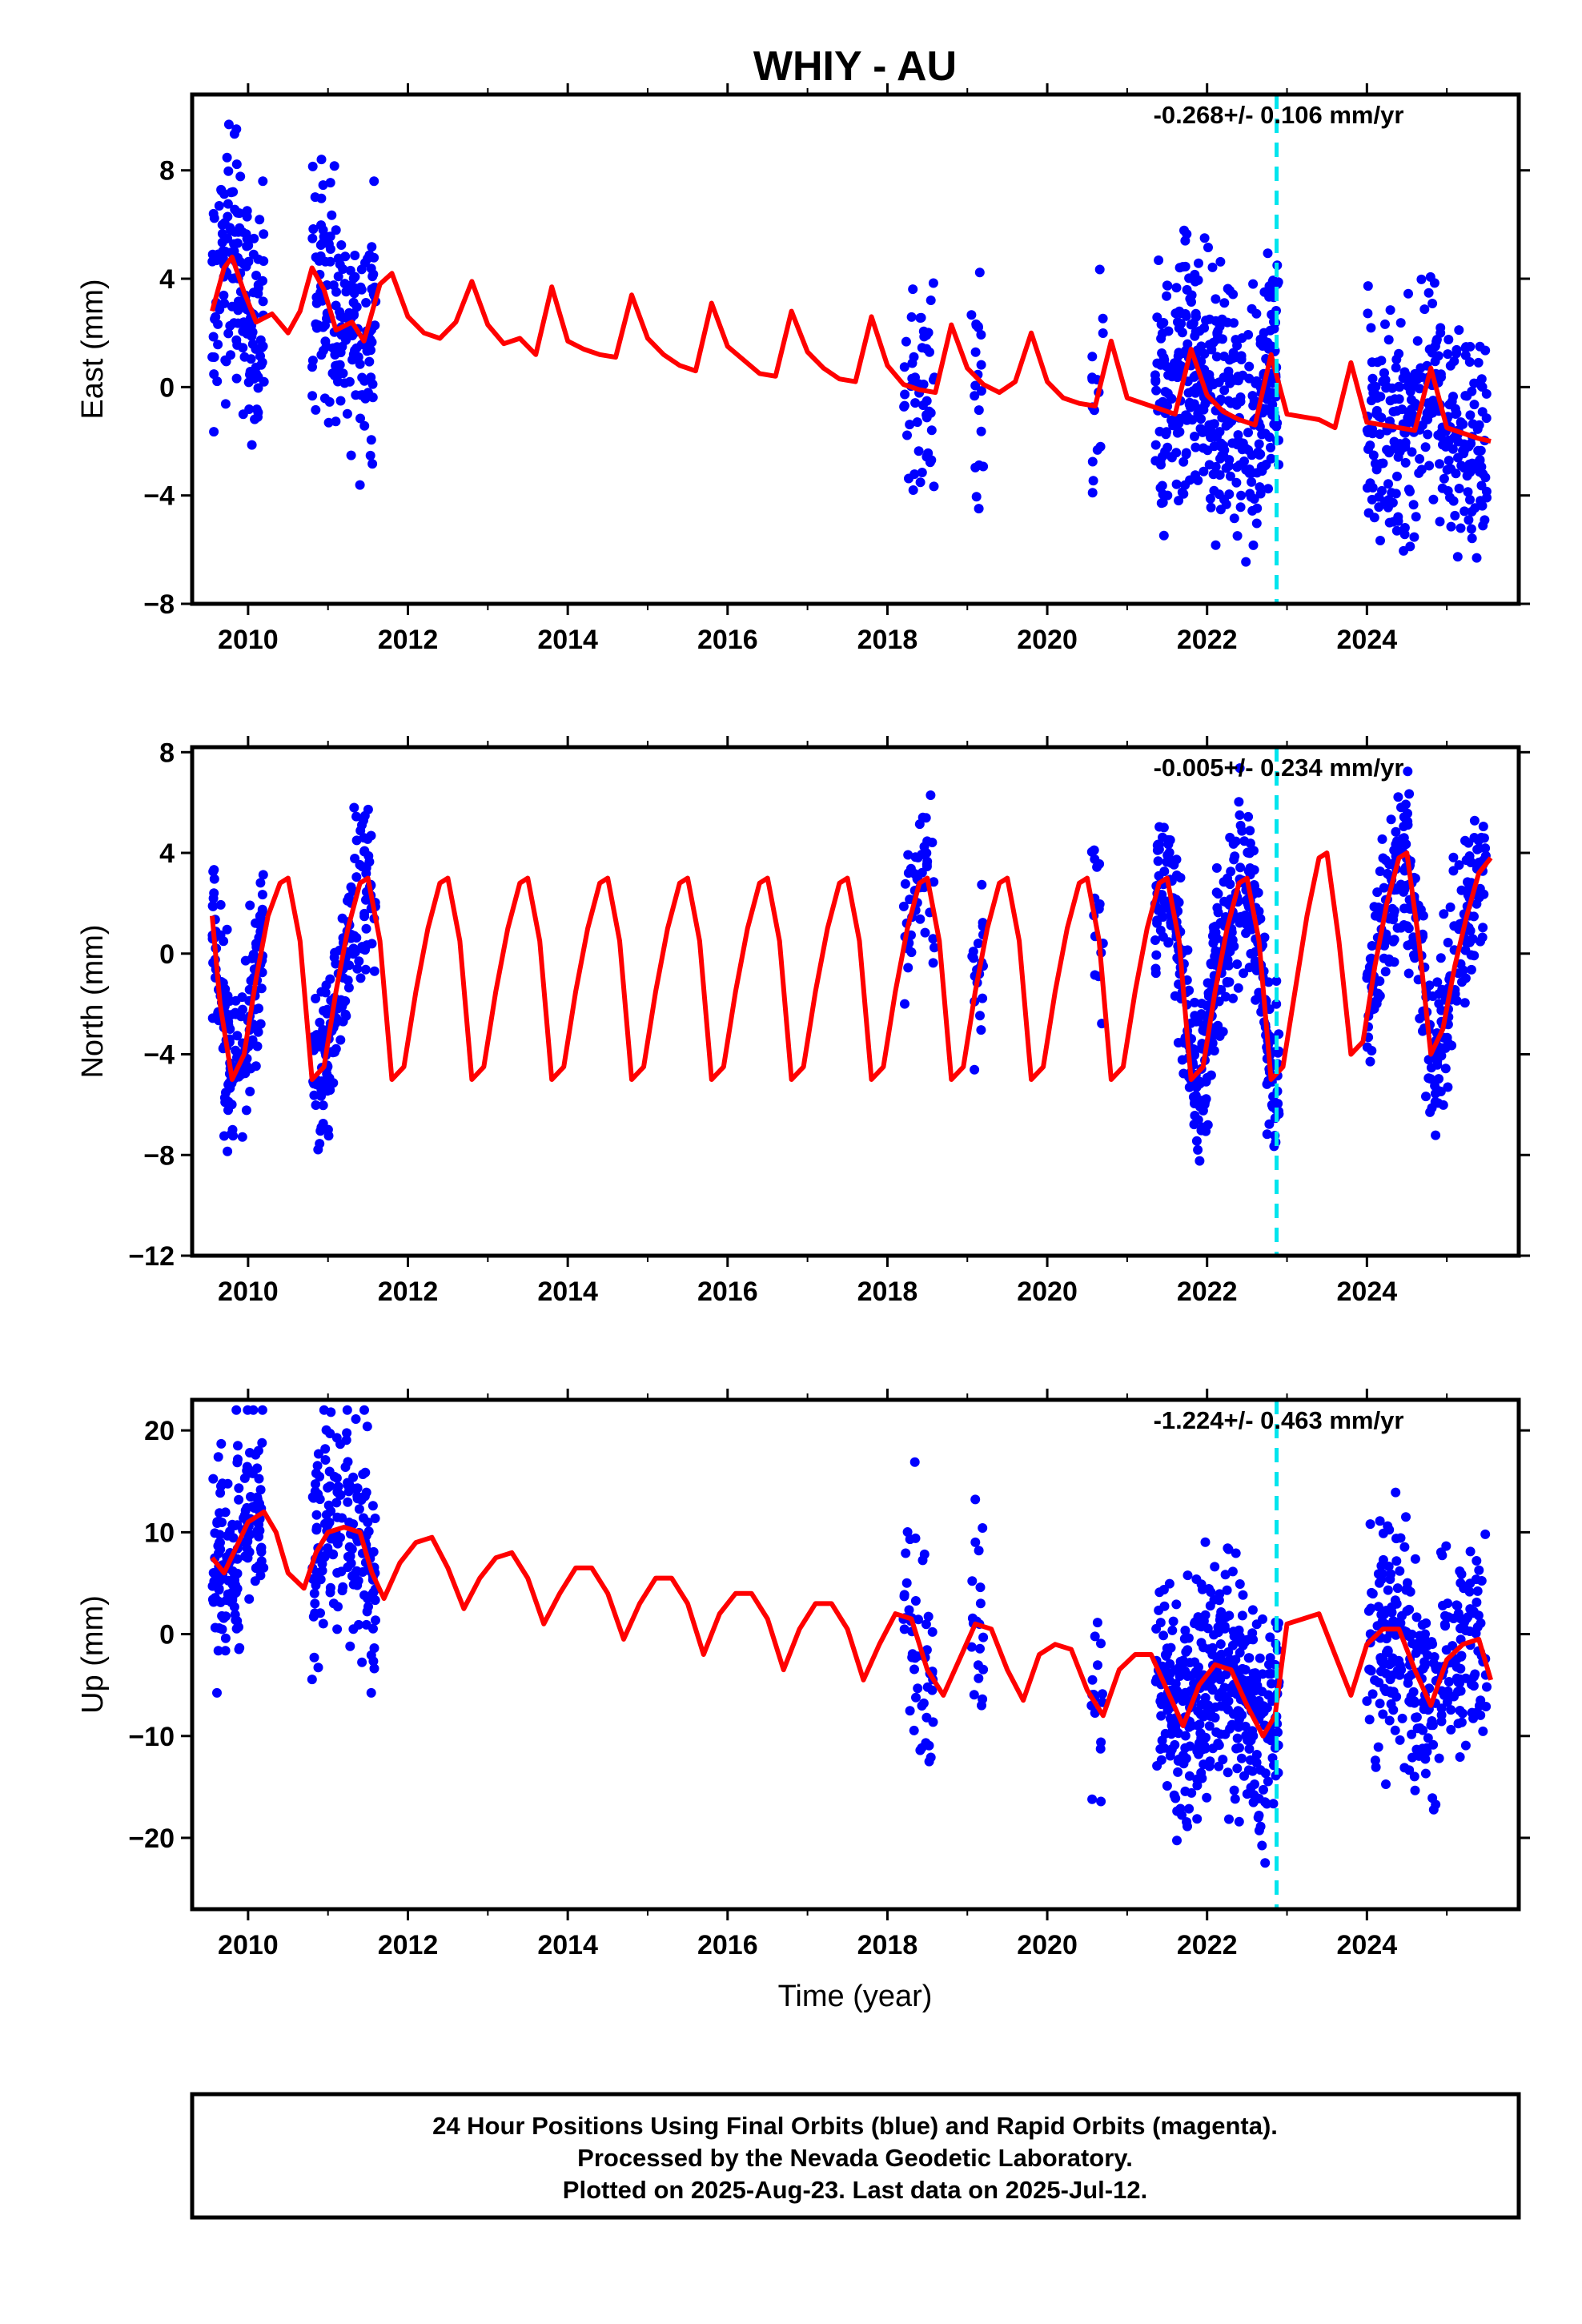 The height and width of the screenshot is (2324, 1582). Describe the element at coordinates (167, 954) in the screenshot. I see `y-tick-label: 0` at that location.